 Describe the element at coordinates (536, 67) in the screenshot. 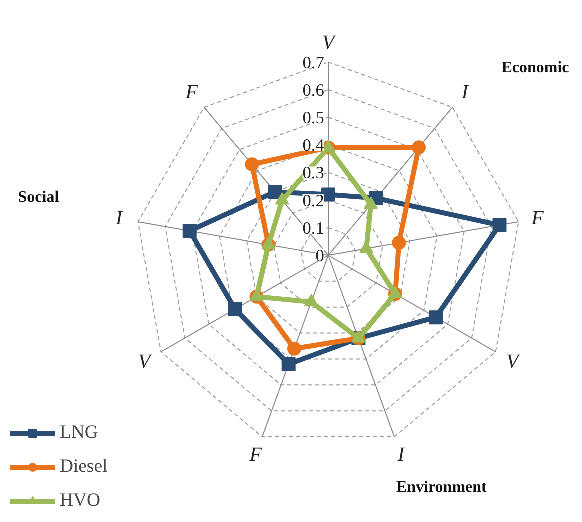

I see `text: Economic` at that location.